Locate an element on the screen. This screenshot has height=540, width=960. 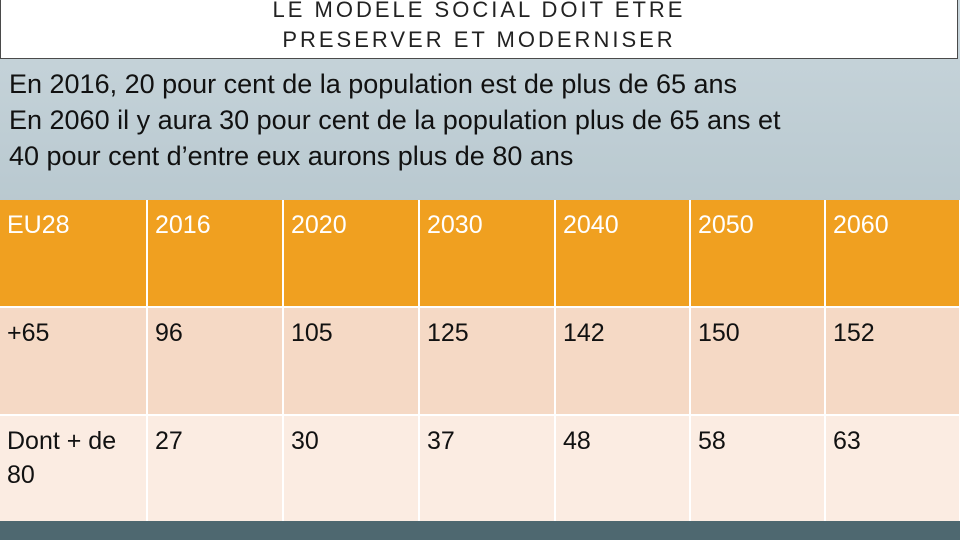
table-cell: +65 is located at coordinates (74, 361).